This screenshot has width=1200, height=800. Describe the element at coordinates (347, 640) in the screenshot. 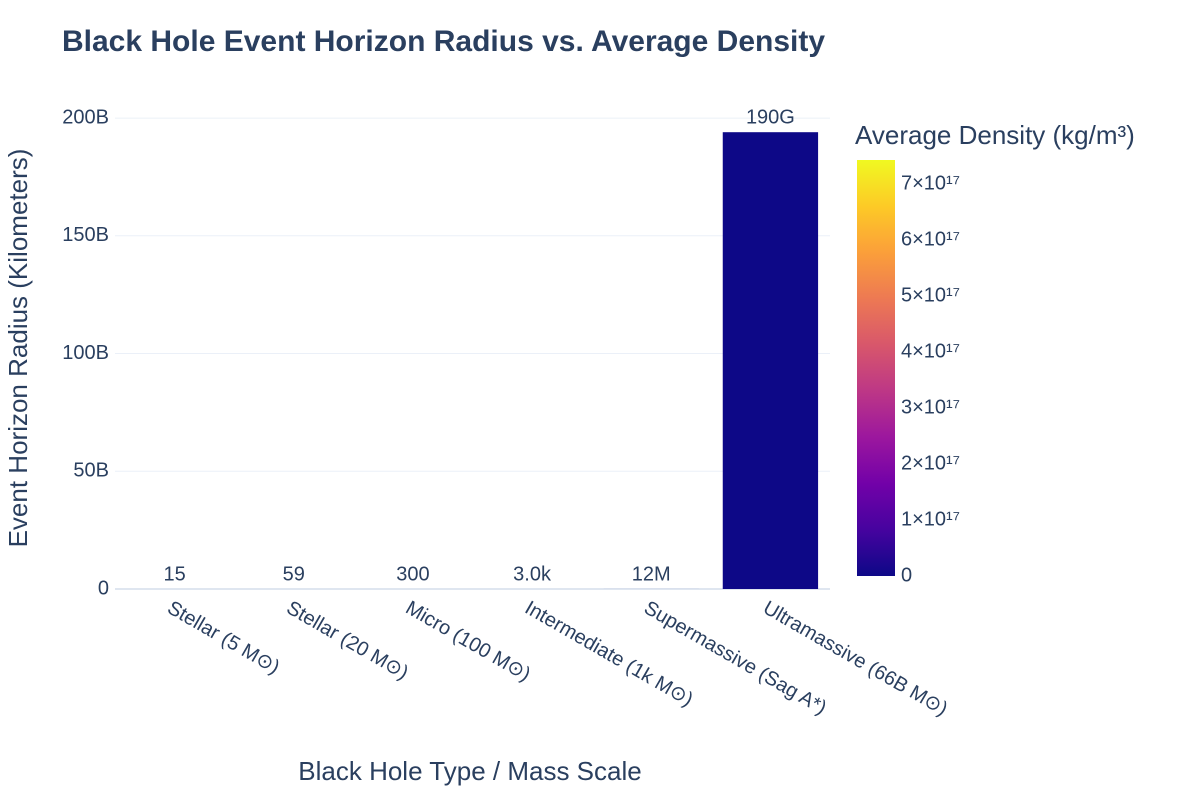

I see `x-tick-label: Stellar (20 M⊙)` at that location.